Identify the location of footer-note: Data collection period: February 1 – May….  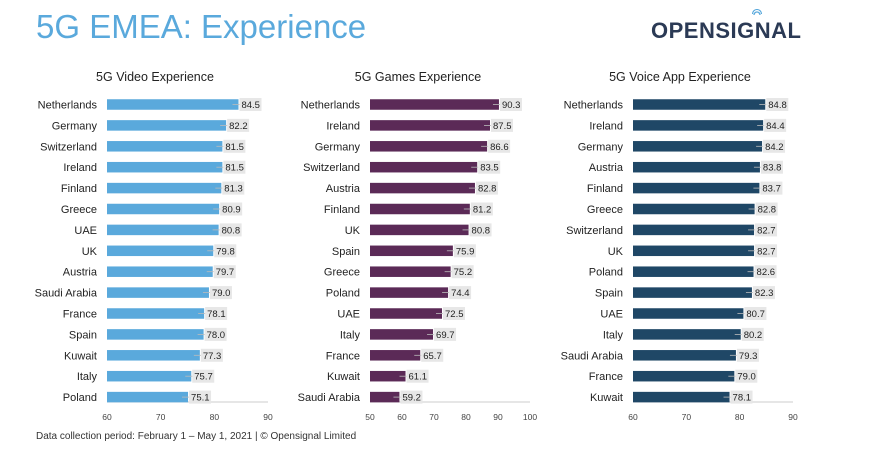
(196, 436).